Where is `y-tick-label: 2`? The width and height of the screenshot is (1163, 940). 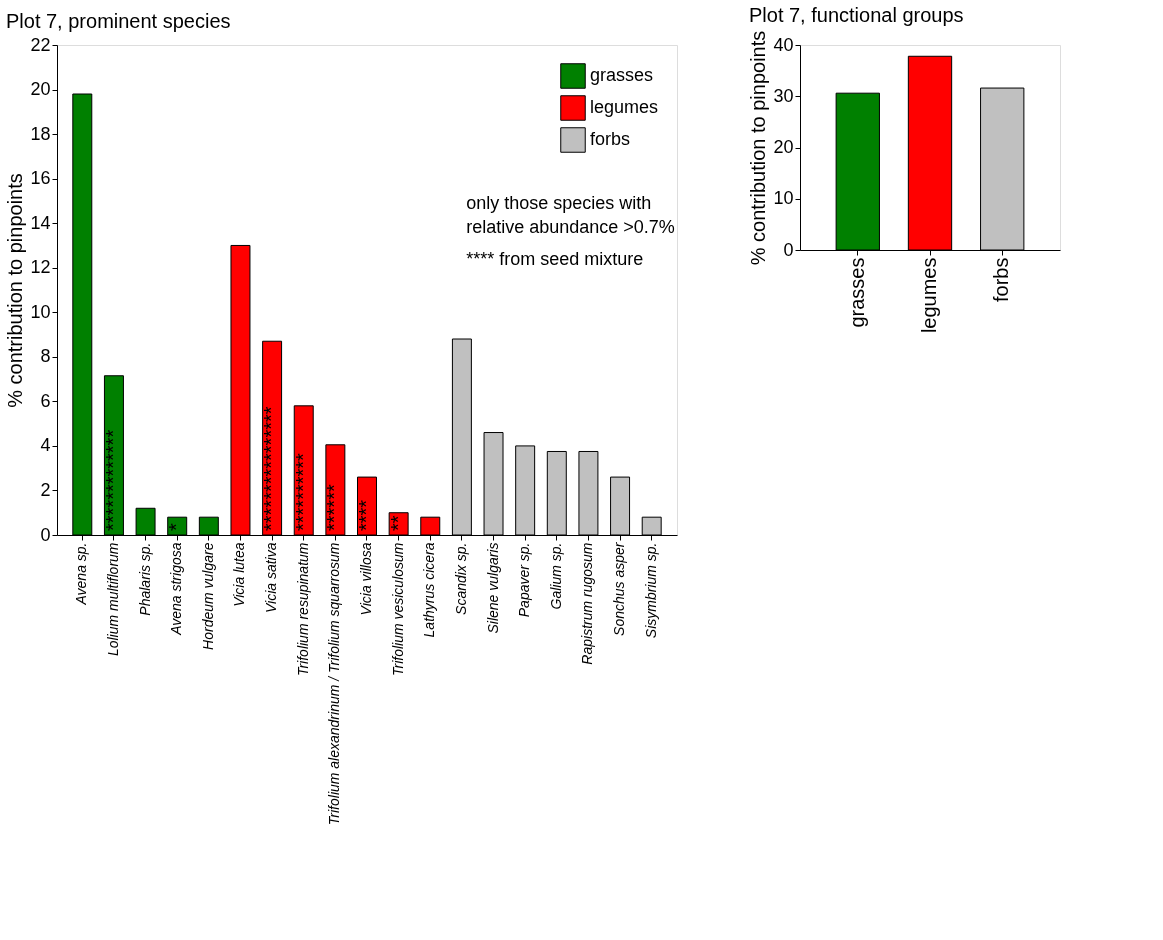 y-tick-label: 2 is located at coordinates (45, 489).